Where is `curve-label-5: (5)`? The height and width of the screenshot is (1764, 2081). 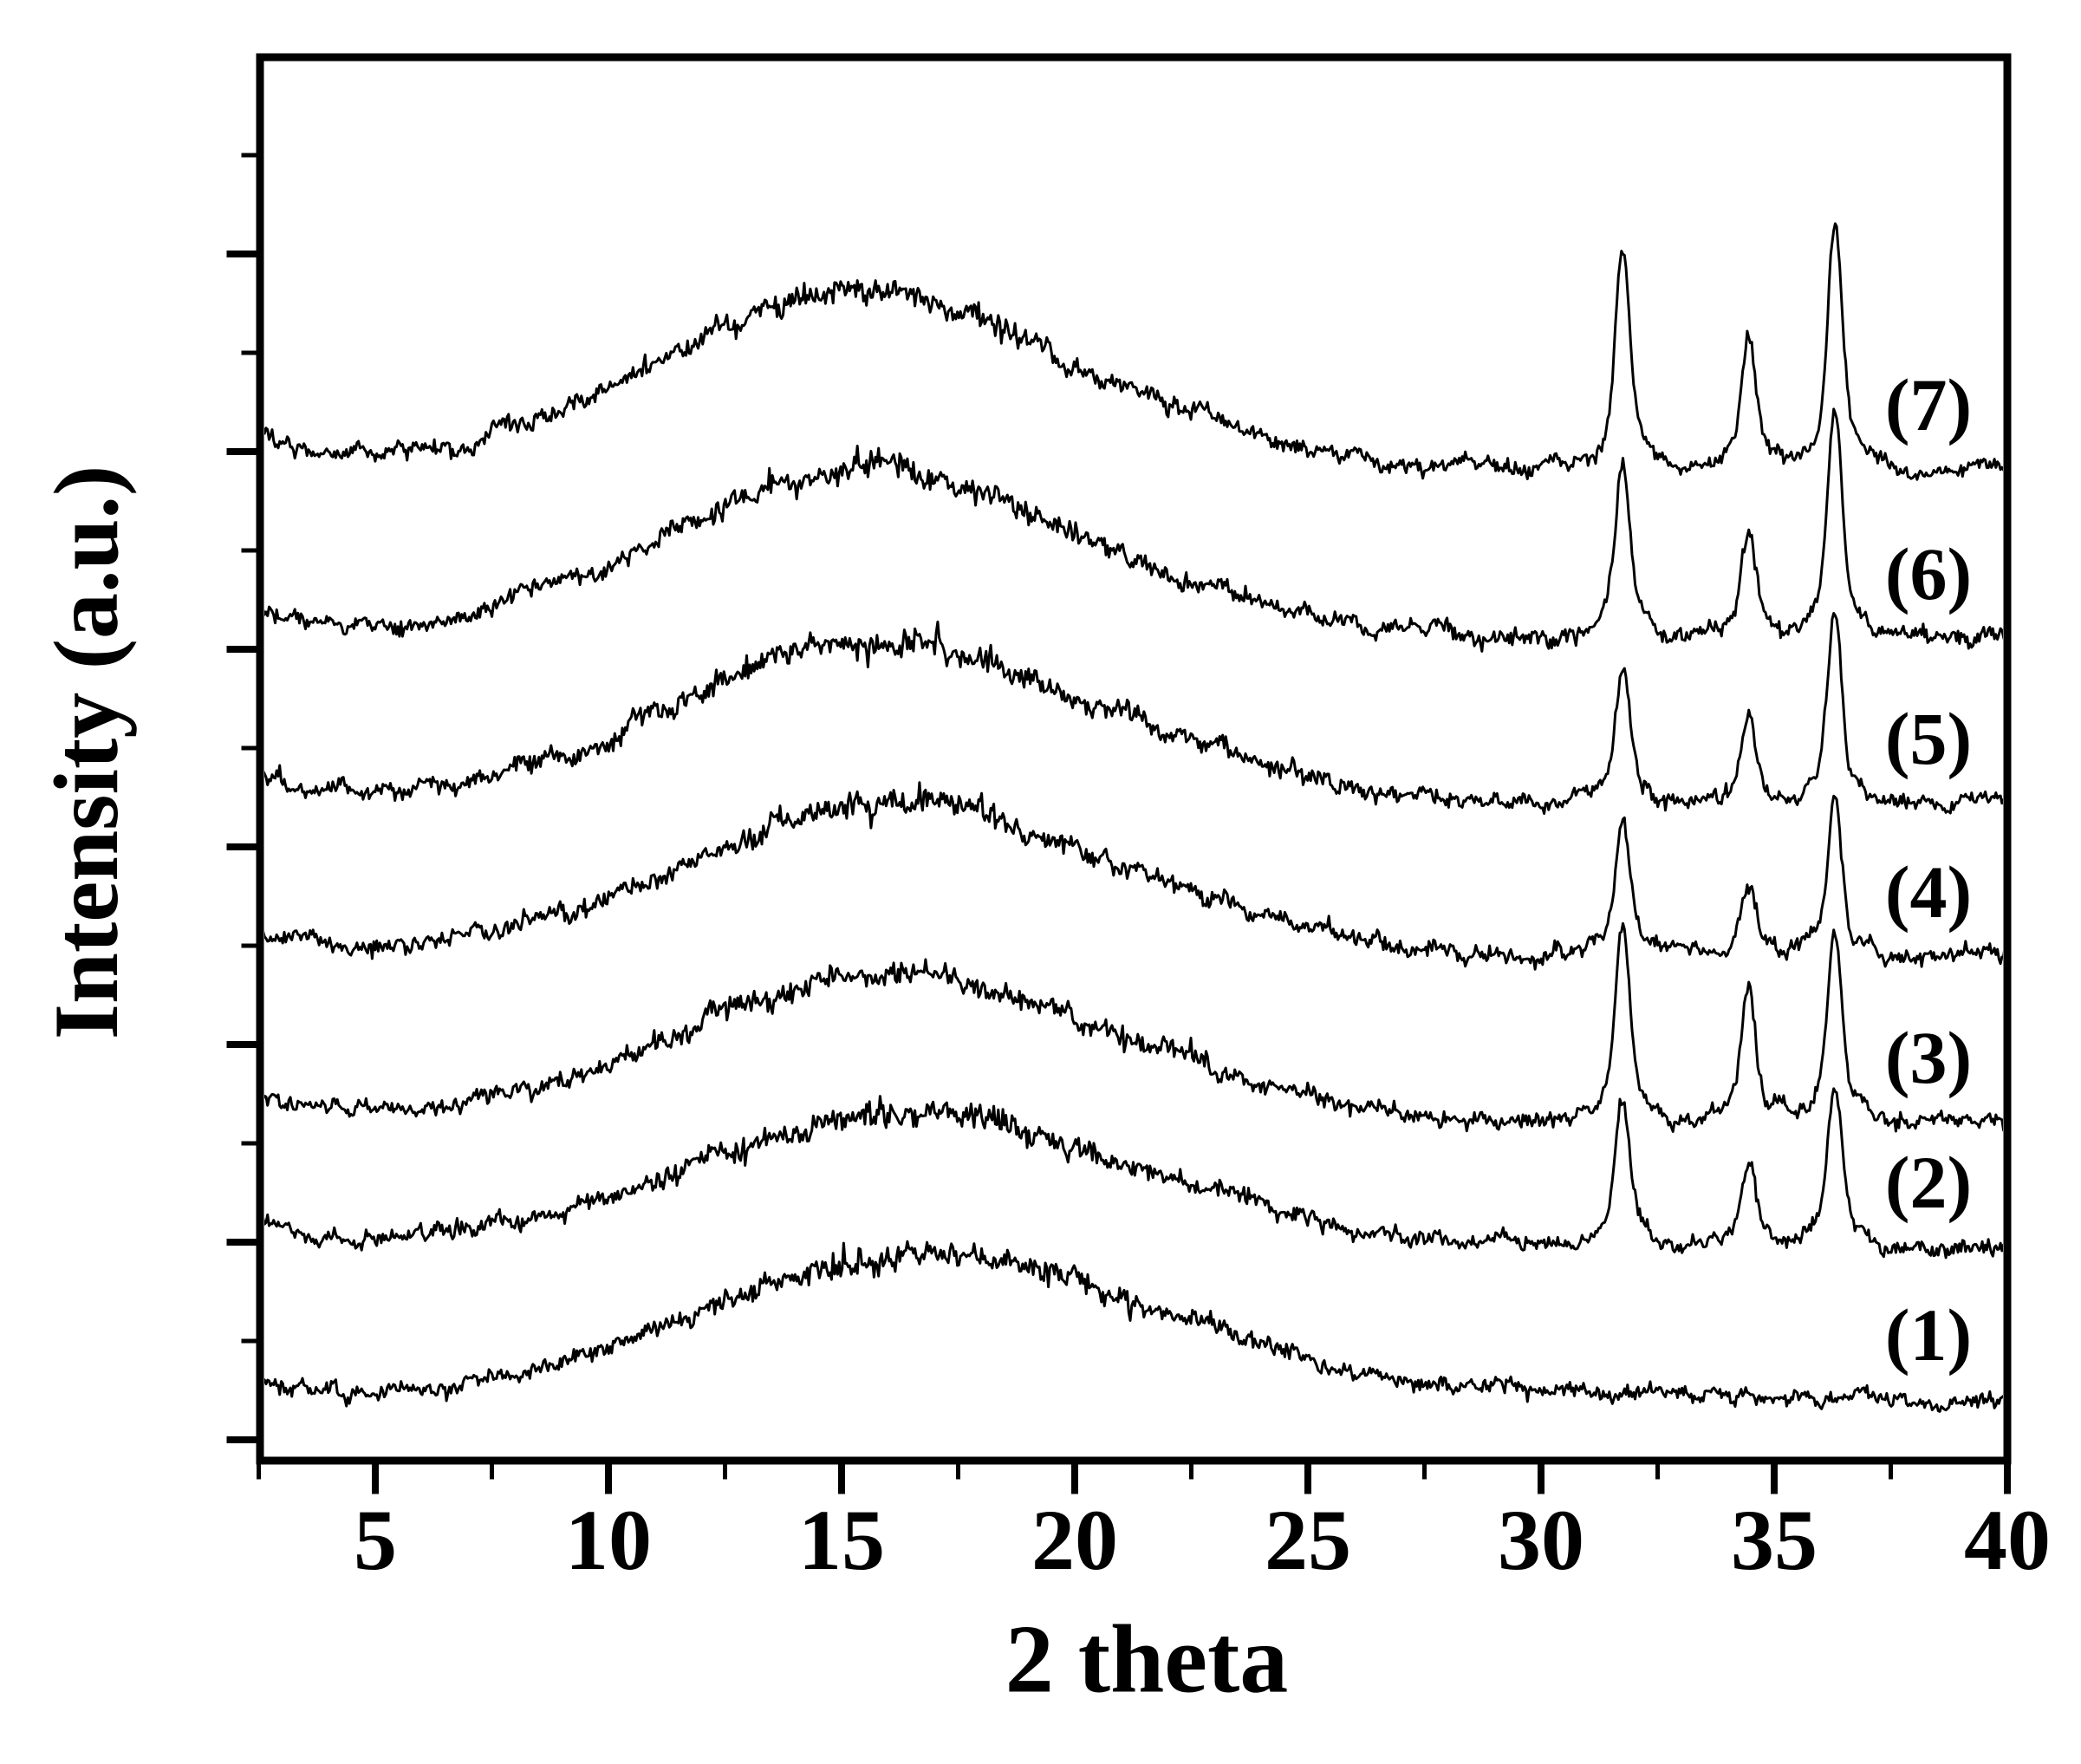 curve-label-5: (5) is located at coordinates (1929, 738).